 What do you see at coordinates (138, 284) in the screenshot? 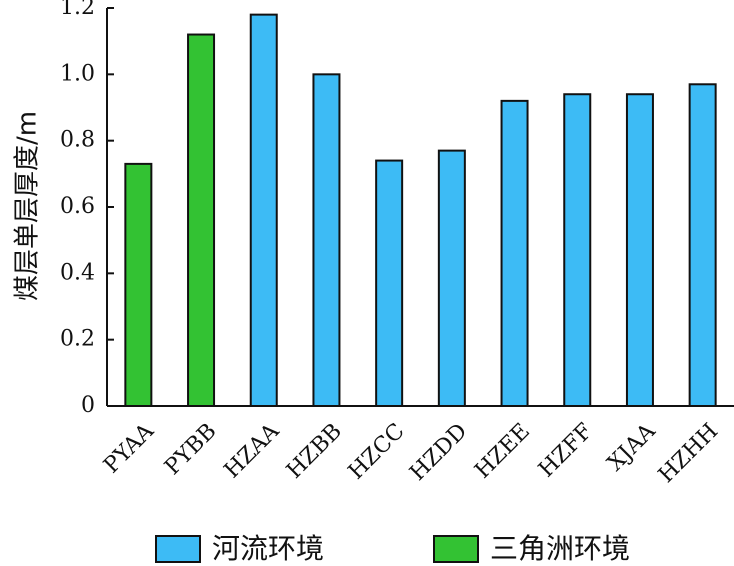
I see `bar-pyaa` at bounding box center [138, 284].